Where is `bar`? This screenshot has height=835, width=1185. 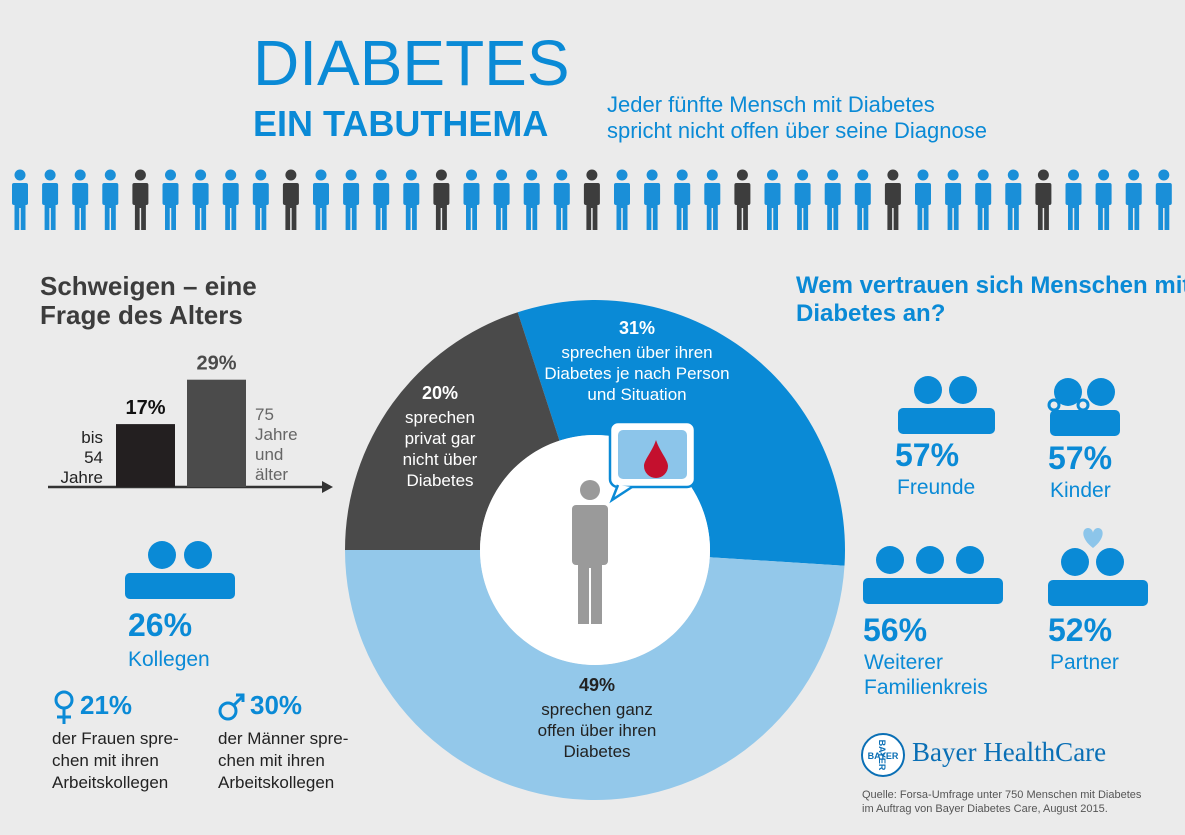
bar is located at coordinates (216, 433).